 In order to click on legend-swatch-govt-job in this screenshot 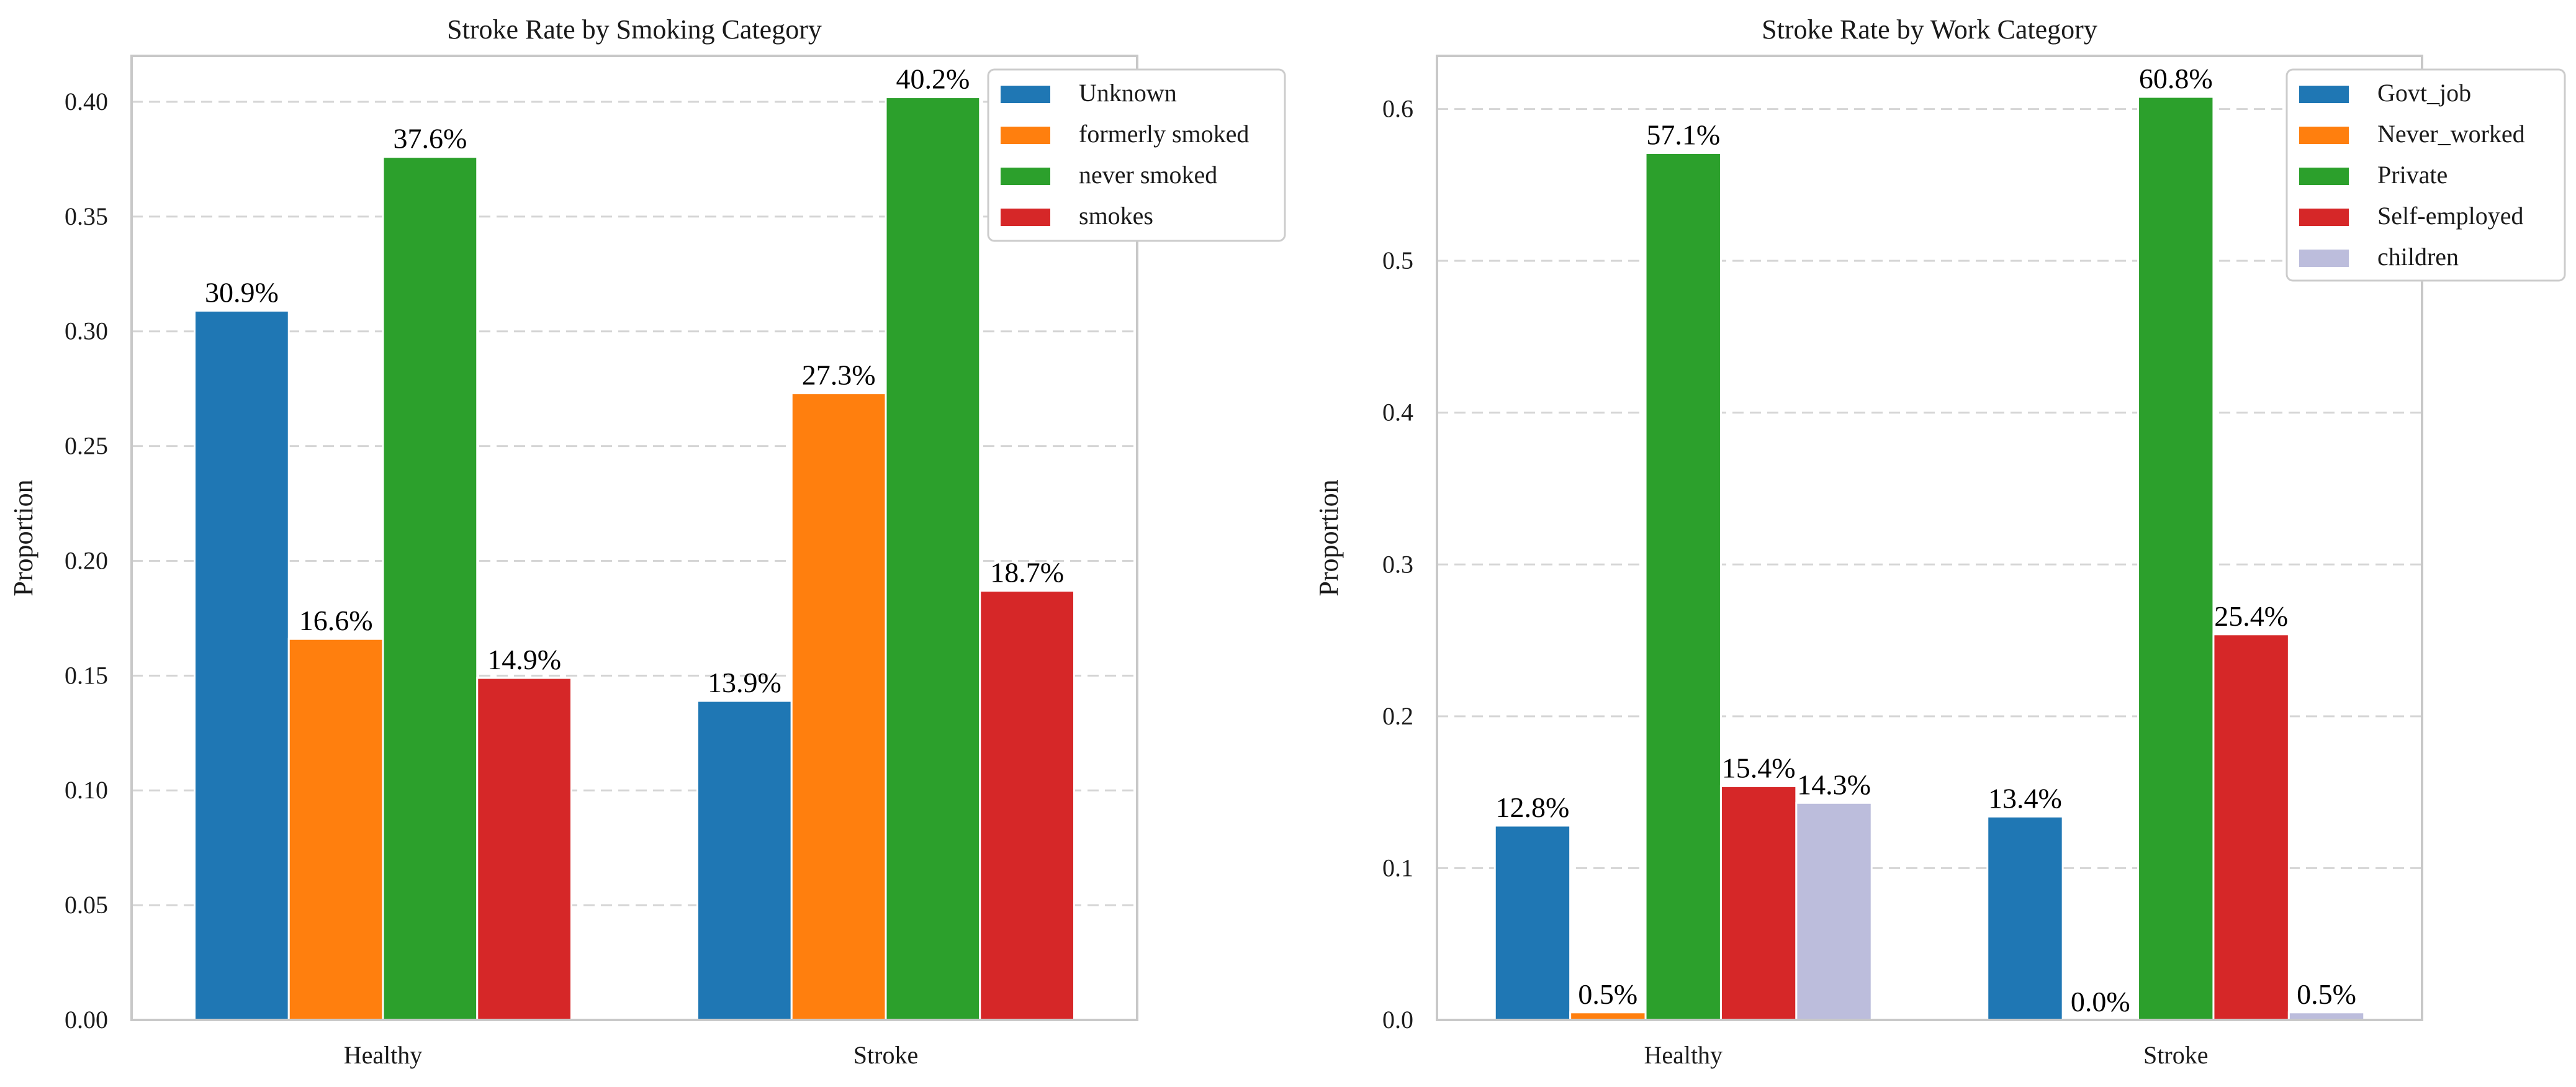, I will do `click(2324, 95)`.